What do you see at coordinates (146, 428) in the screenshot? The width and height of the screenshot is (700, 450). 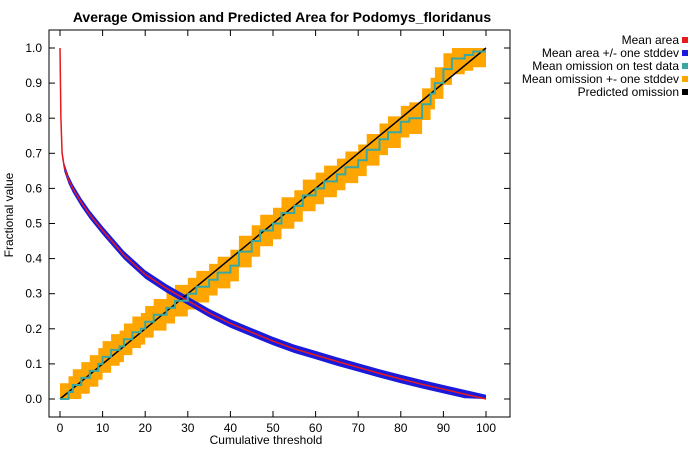 I see `x-tick-label: 20` at bounding box center [146, 428].